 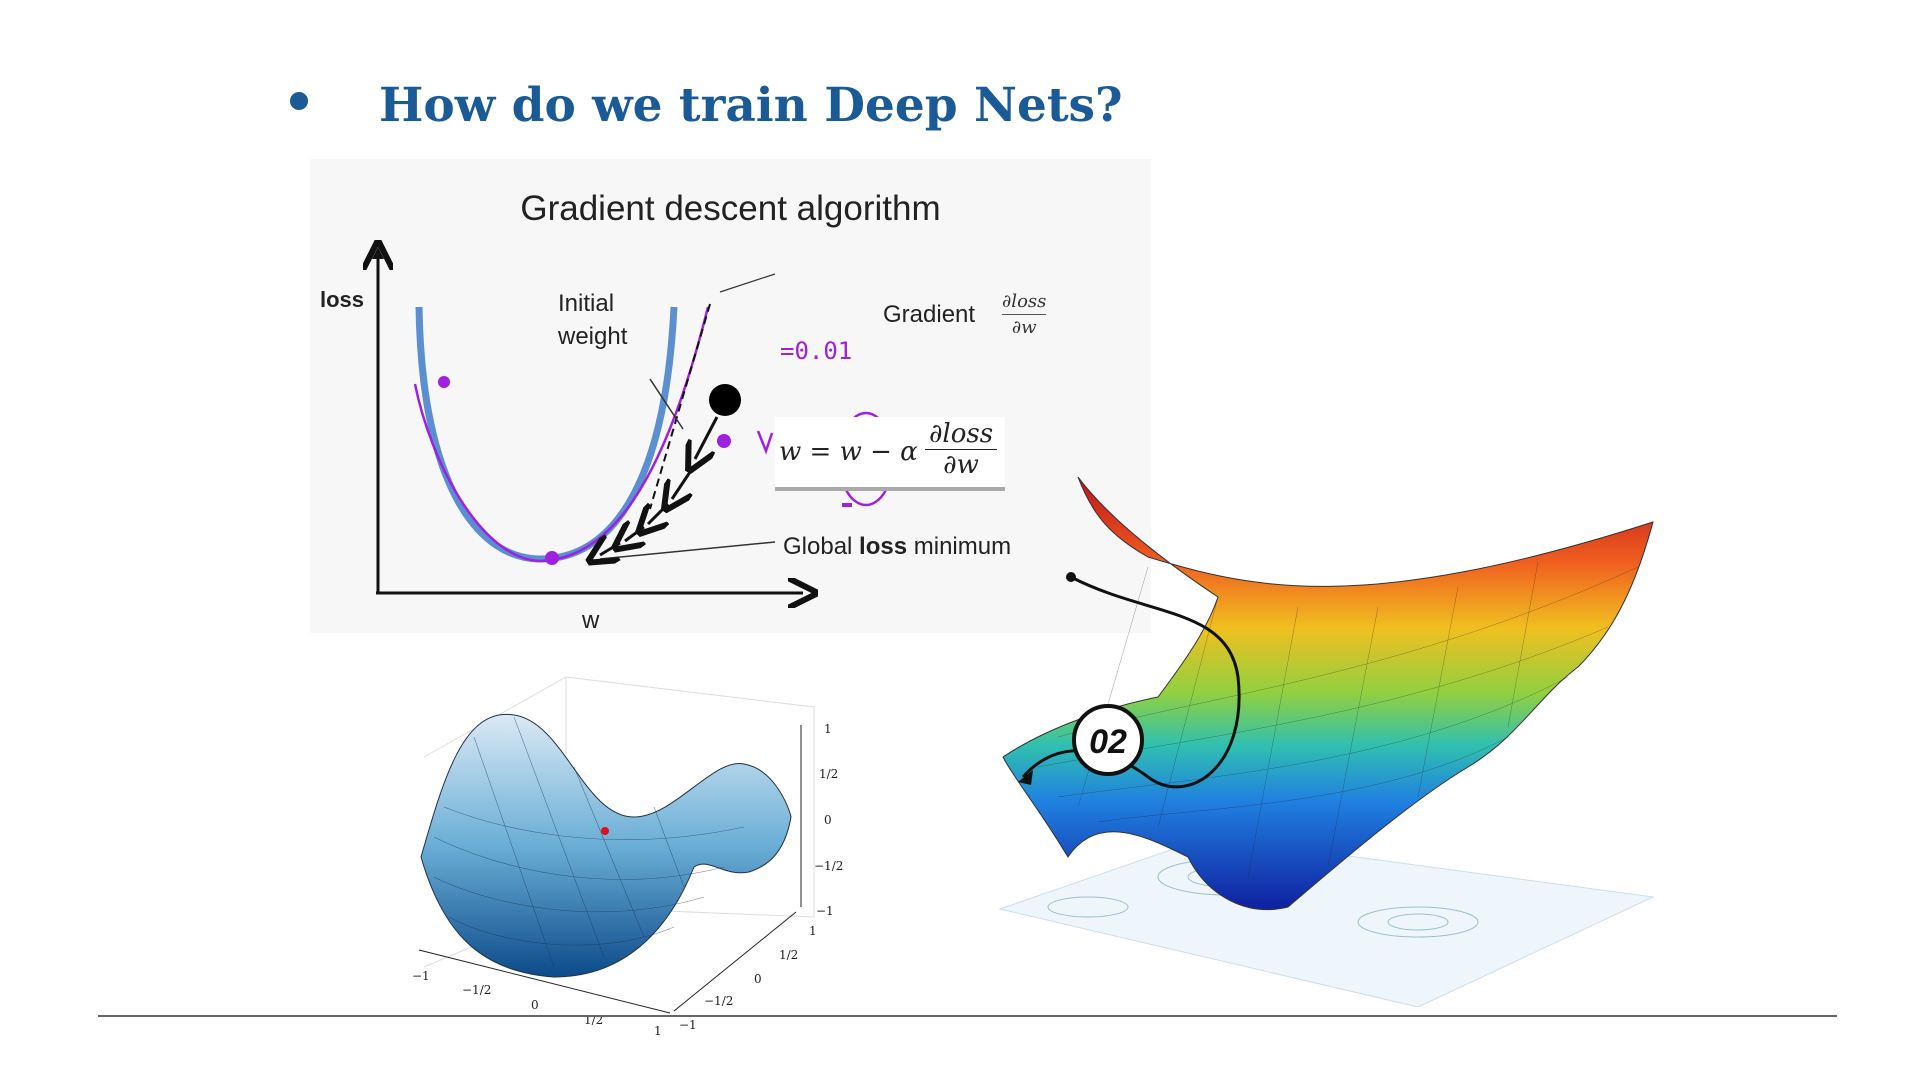 I want to click on x-tick: −1/2, so click(x=476, y=990).